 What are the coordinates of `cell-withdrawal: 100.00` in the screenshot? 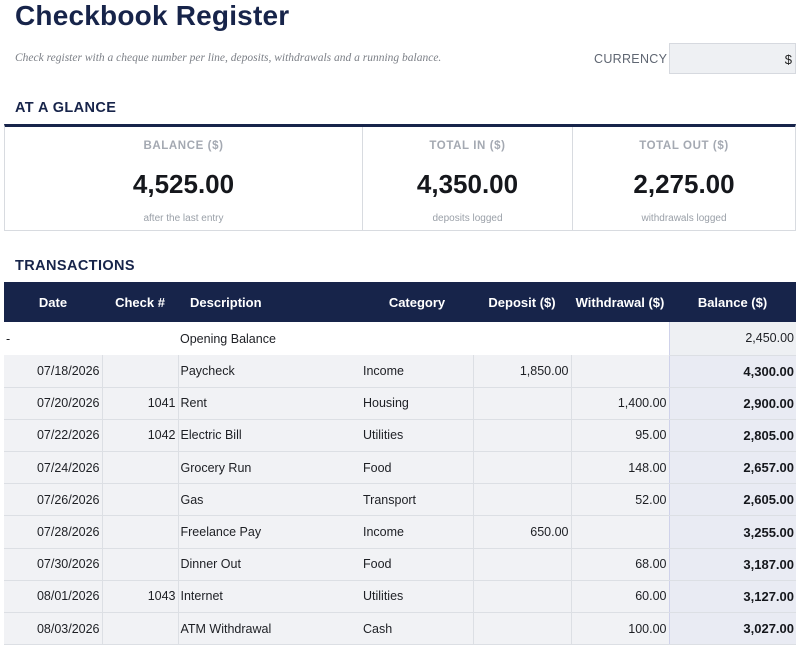 It's located at (620, 629).